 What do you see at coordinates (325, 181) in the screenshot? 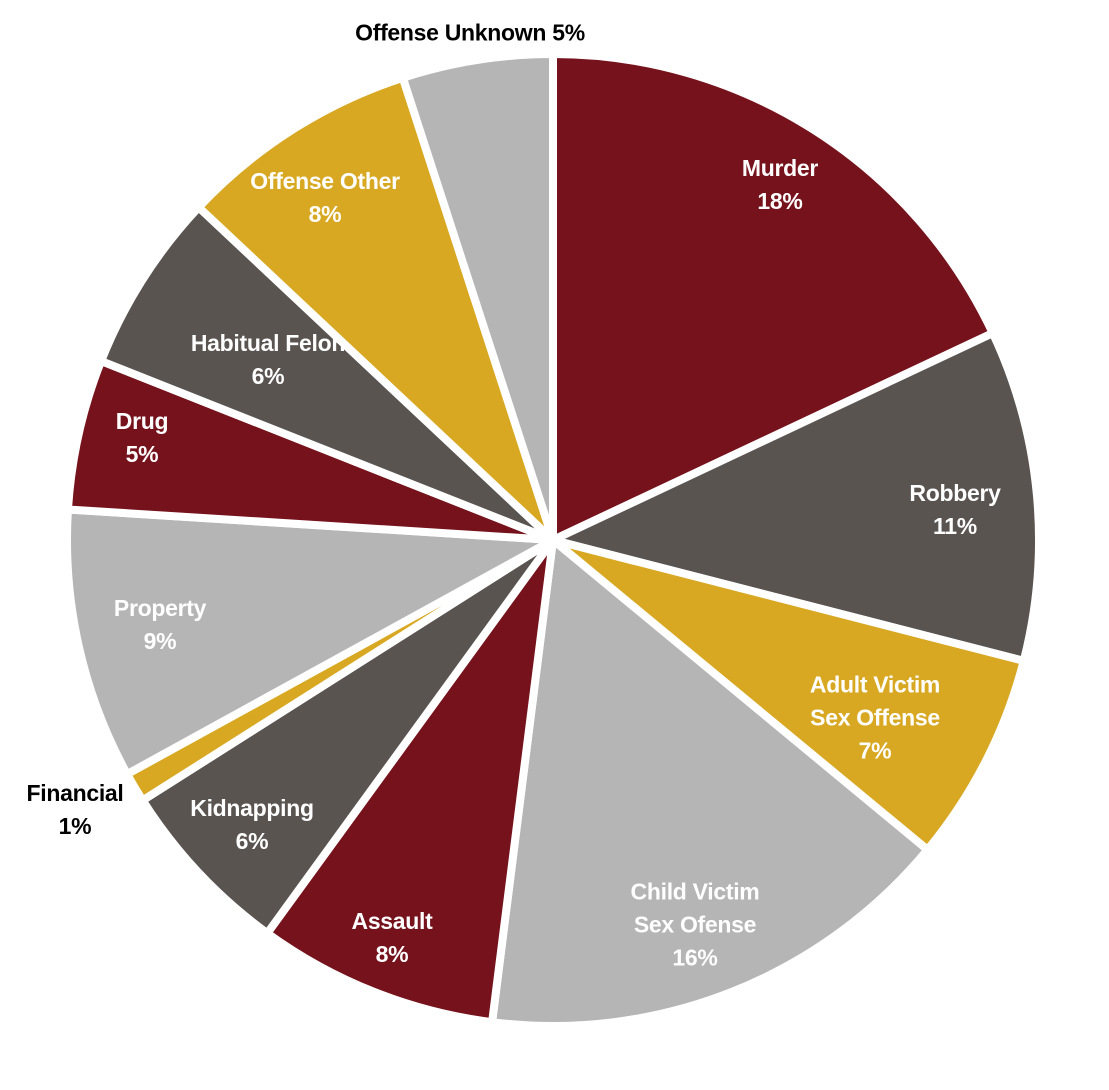
I see `category-label: Offense Other` at bounding box center [325, 181].